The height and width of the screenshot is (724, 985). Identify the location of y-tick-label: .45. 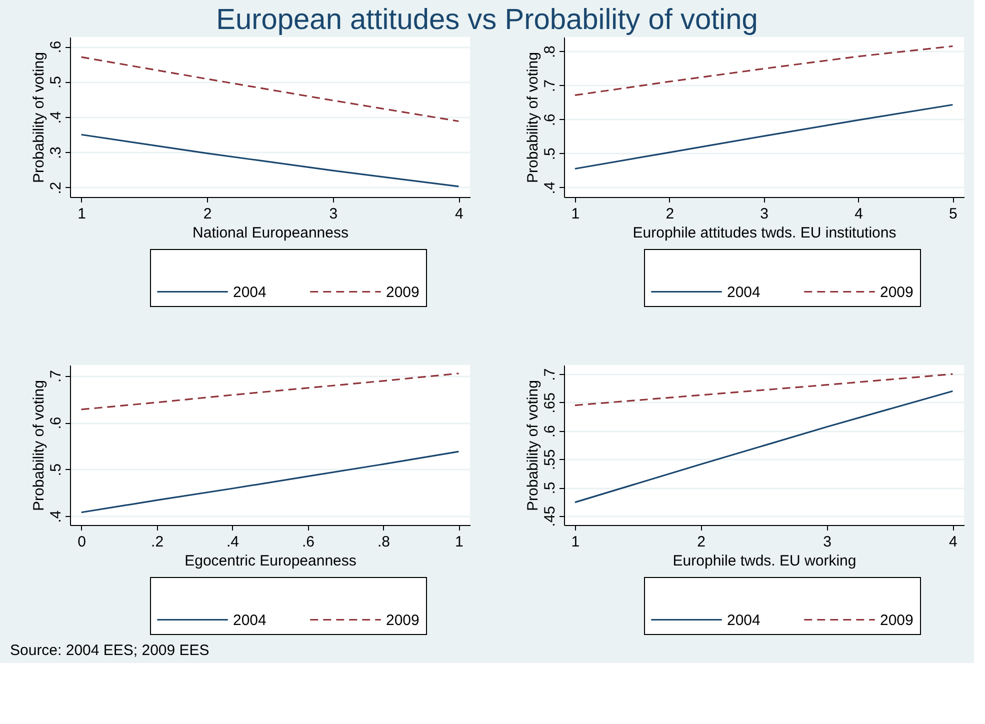
(550, 516).